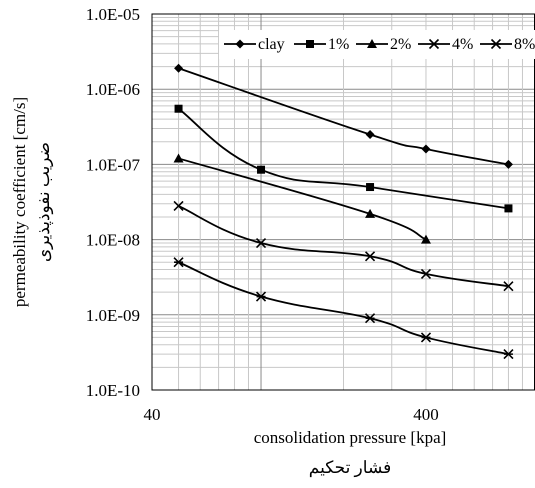 Image resolution: width=535 pixels, height=488 pixels. I want to click on x-axis-title: consolidation pressure [kpa], so click(350, 437).